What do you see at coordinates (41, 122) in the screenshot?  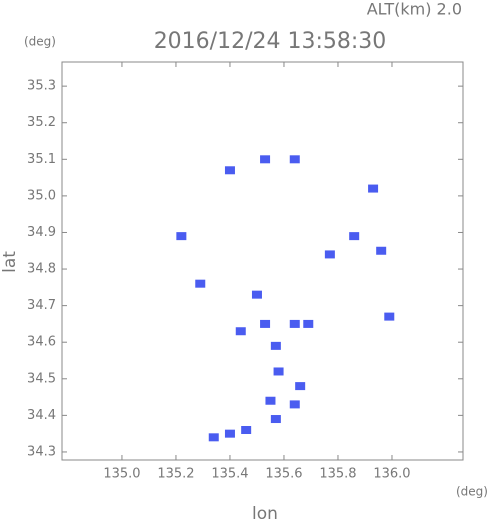 I see `y-tick-label: 35.2` at bounding box center [41, 122].